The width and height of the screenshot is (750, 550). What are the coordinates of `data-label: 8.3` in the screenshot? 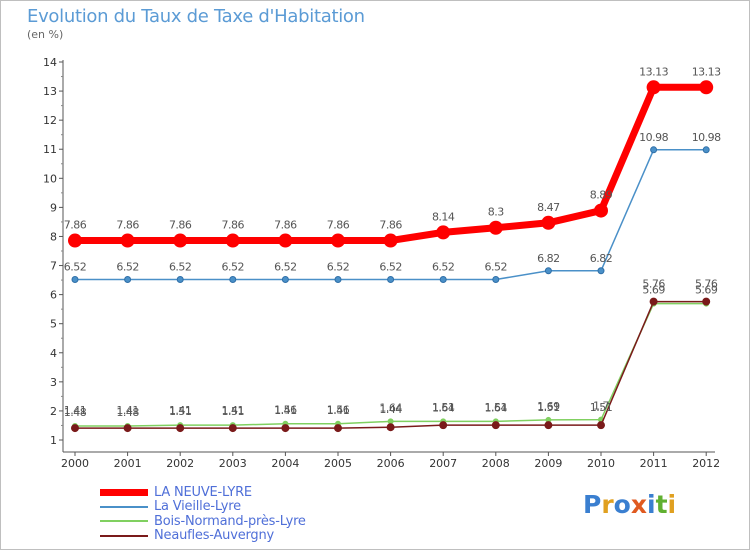 It's located at (496, 212).